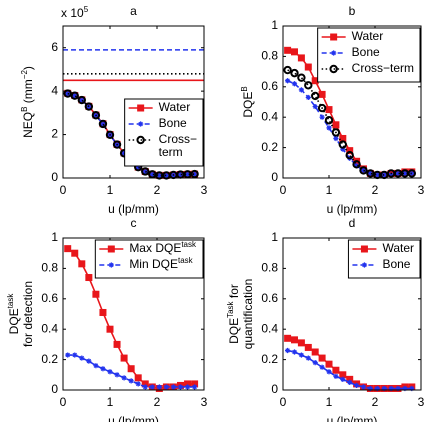 This screenshot has height=422, width=434. I want to click on y-axis-label-part: DQE, so click(14, 321).